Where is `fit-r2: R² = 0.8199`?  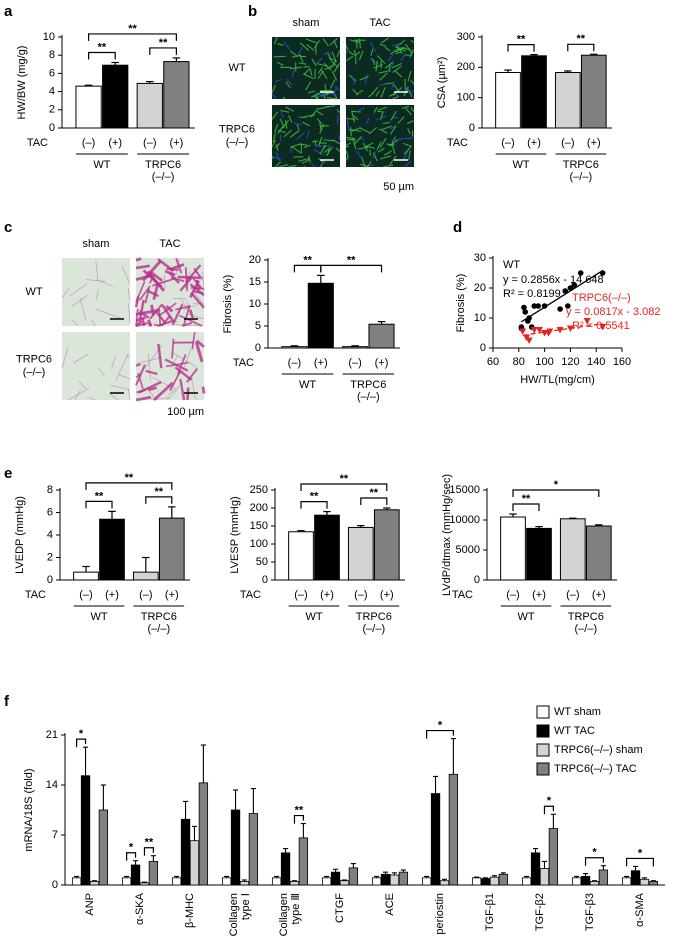 fit-r2: R² = 0.8199 is located at coordinates (532, 294).